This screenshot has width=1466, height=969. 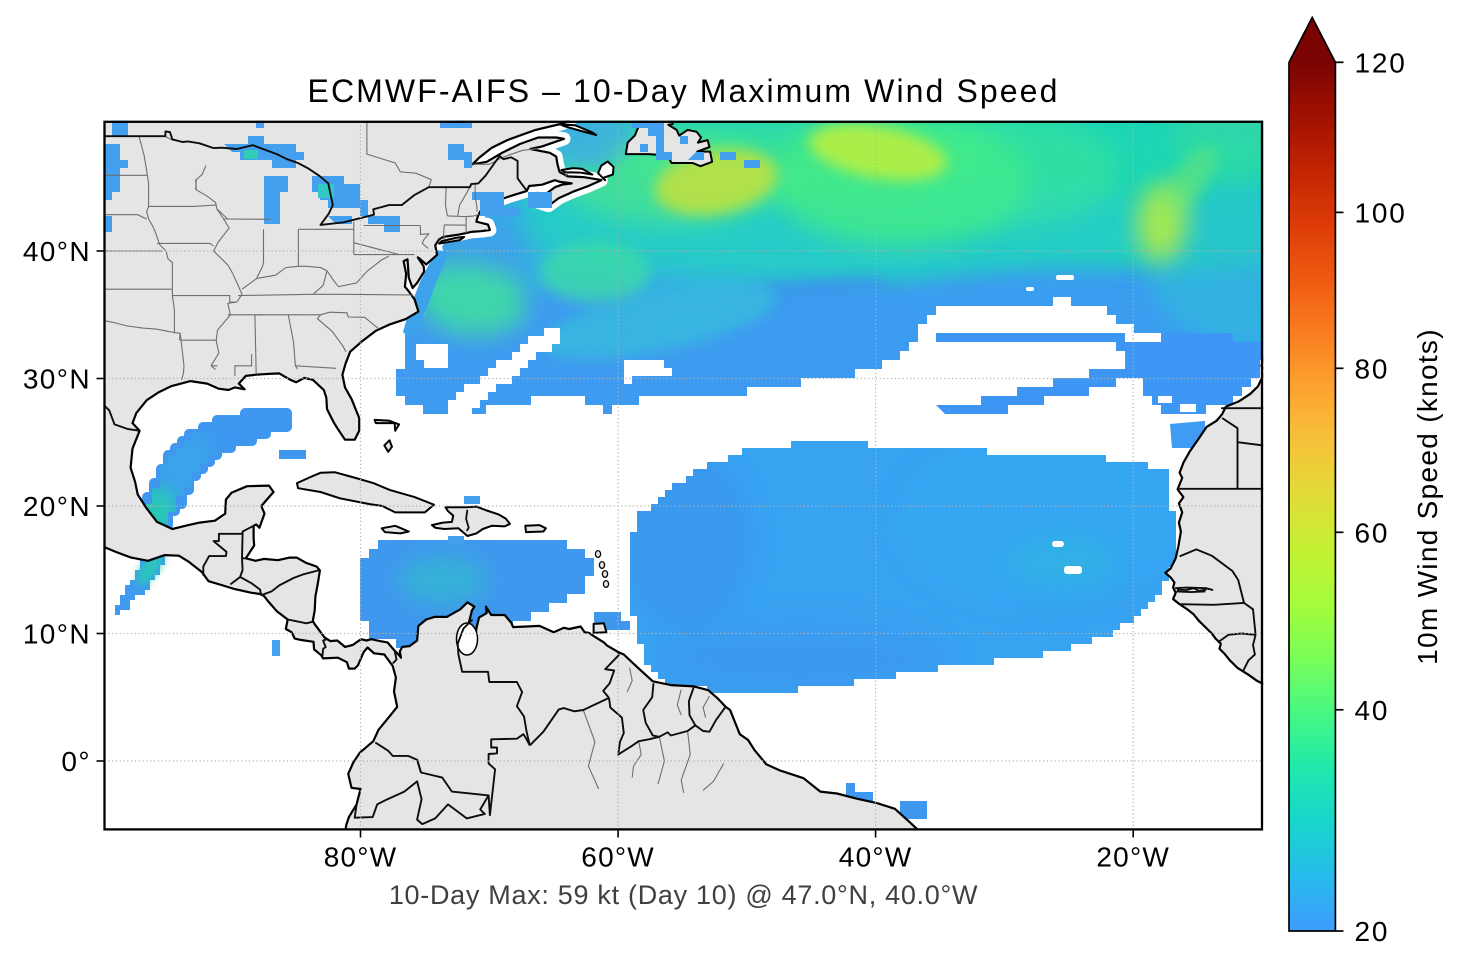 I want to click on svg-text: 20°W, so click(x=1133, y=857).